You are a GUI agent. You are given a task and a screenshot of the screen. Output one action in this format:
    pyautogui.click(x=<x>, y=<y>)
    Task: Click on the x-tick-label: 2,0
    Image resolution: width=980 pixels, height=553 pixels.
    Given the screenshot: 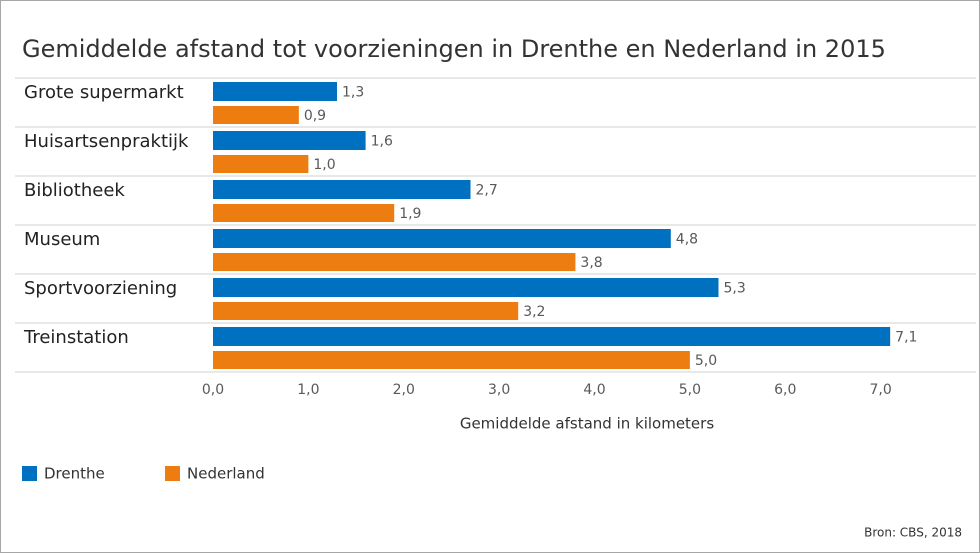 What is the action you would take?
    pyautogui.click(x=404, y=390)
    